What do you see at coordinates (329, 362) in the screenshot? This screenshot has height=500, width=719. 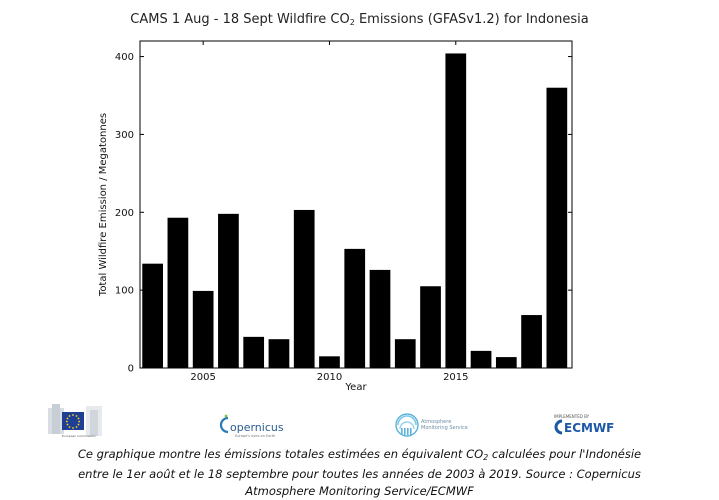 I see `bar-2010` at bounding box center [329, 362].